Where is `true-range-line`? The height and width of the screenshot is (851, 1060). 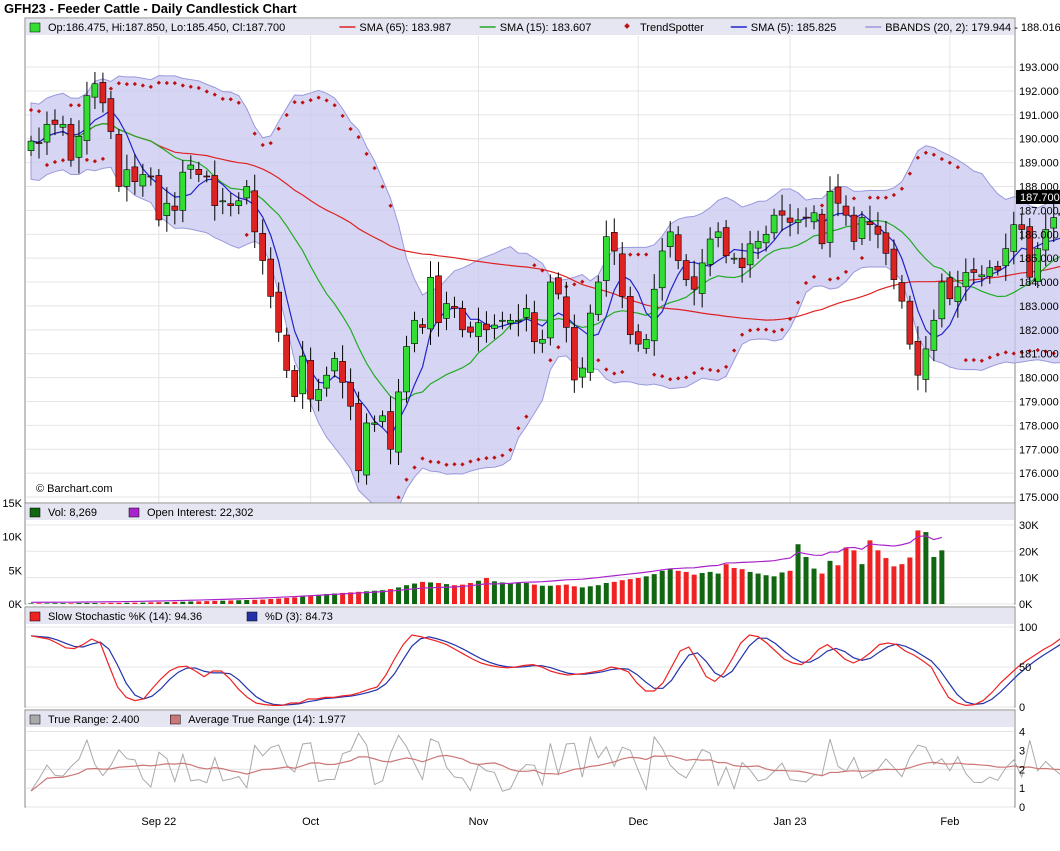
true-range-line is located at coordinates (545, 762).